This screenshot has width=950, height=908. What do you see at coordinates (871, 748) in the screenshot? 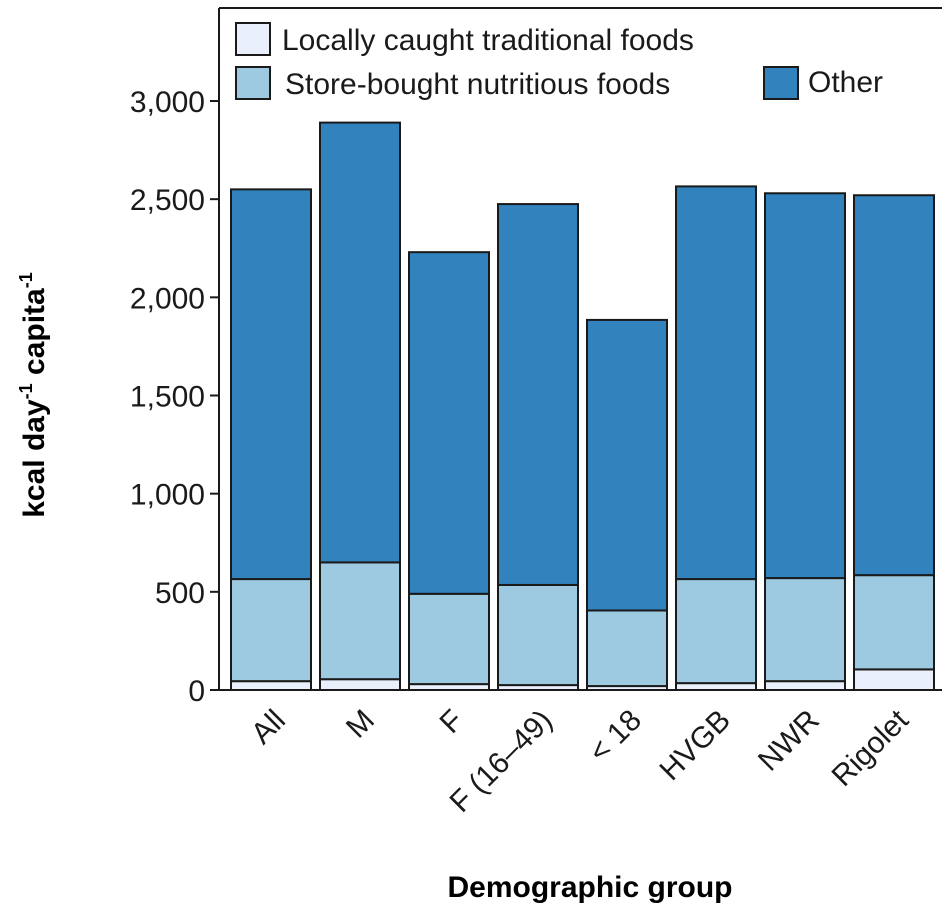
I see `x-tick-label: Rigolet` at bounding box center [871, 748].